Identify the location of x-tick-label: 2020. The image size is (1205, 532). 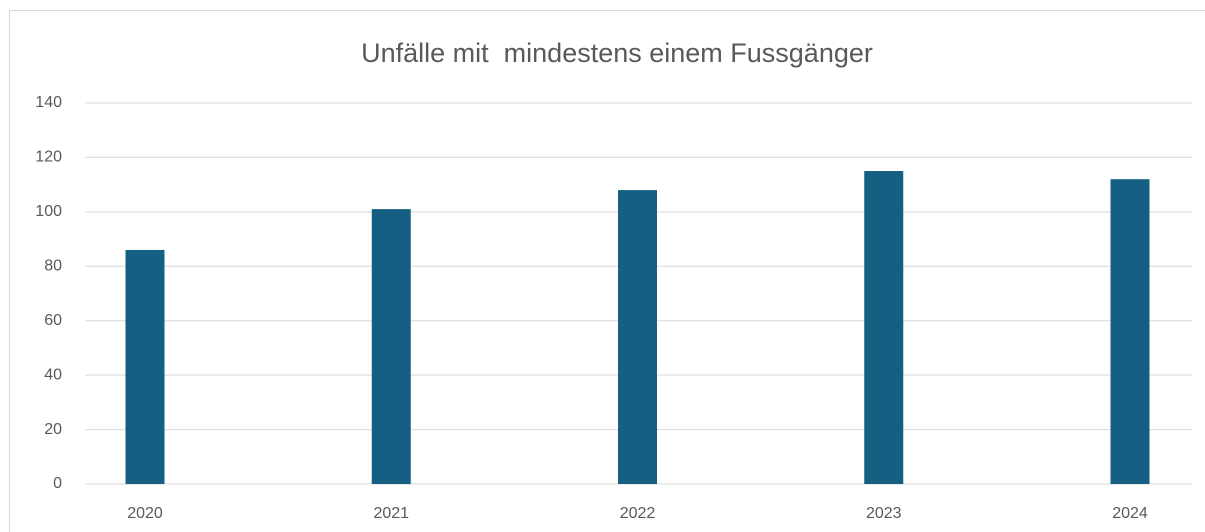
(145, 513).